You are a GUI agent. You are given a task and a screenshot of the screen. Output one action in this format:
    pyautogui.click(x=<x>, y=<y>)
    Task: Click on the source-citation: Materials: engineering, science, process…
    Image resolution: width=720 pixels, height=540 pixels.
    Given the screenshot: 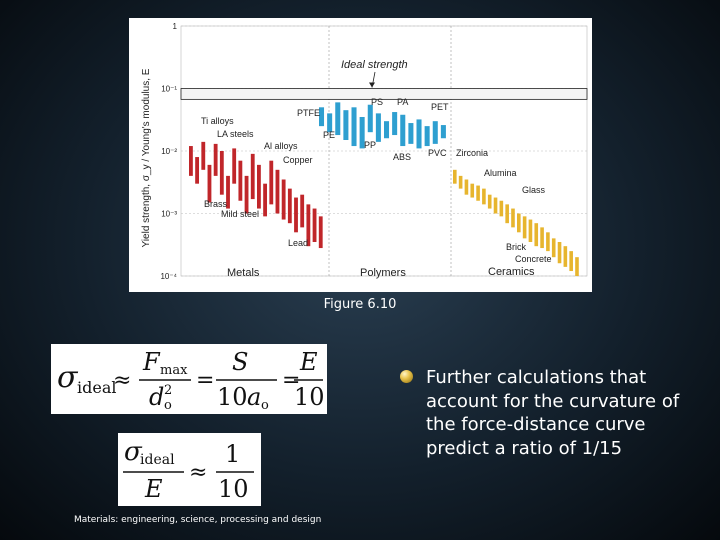 What is the action you would take?
    pyautogui.click(x=198, y=520)
    